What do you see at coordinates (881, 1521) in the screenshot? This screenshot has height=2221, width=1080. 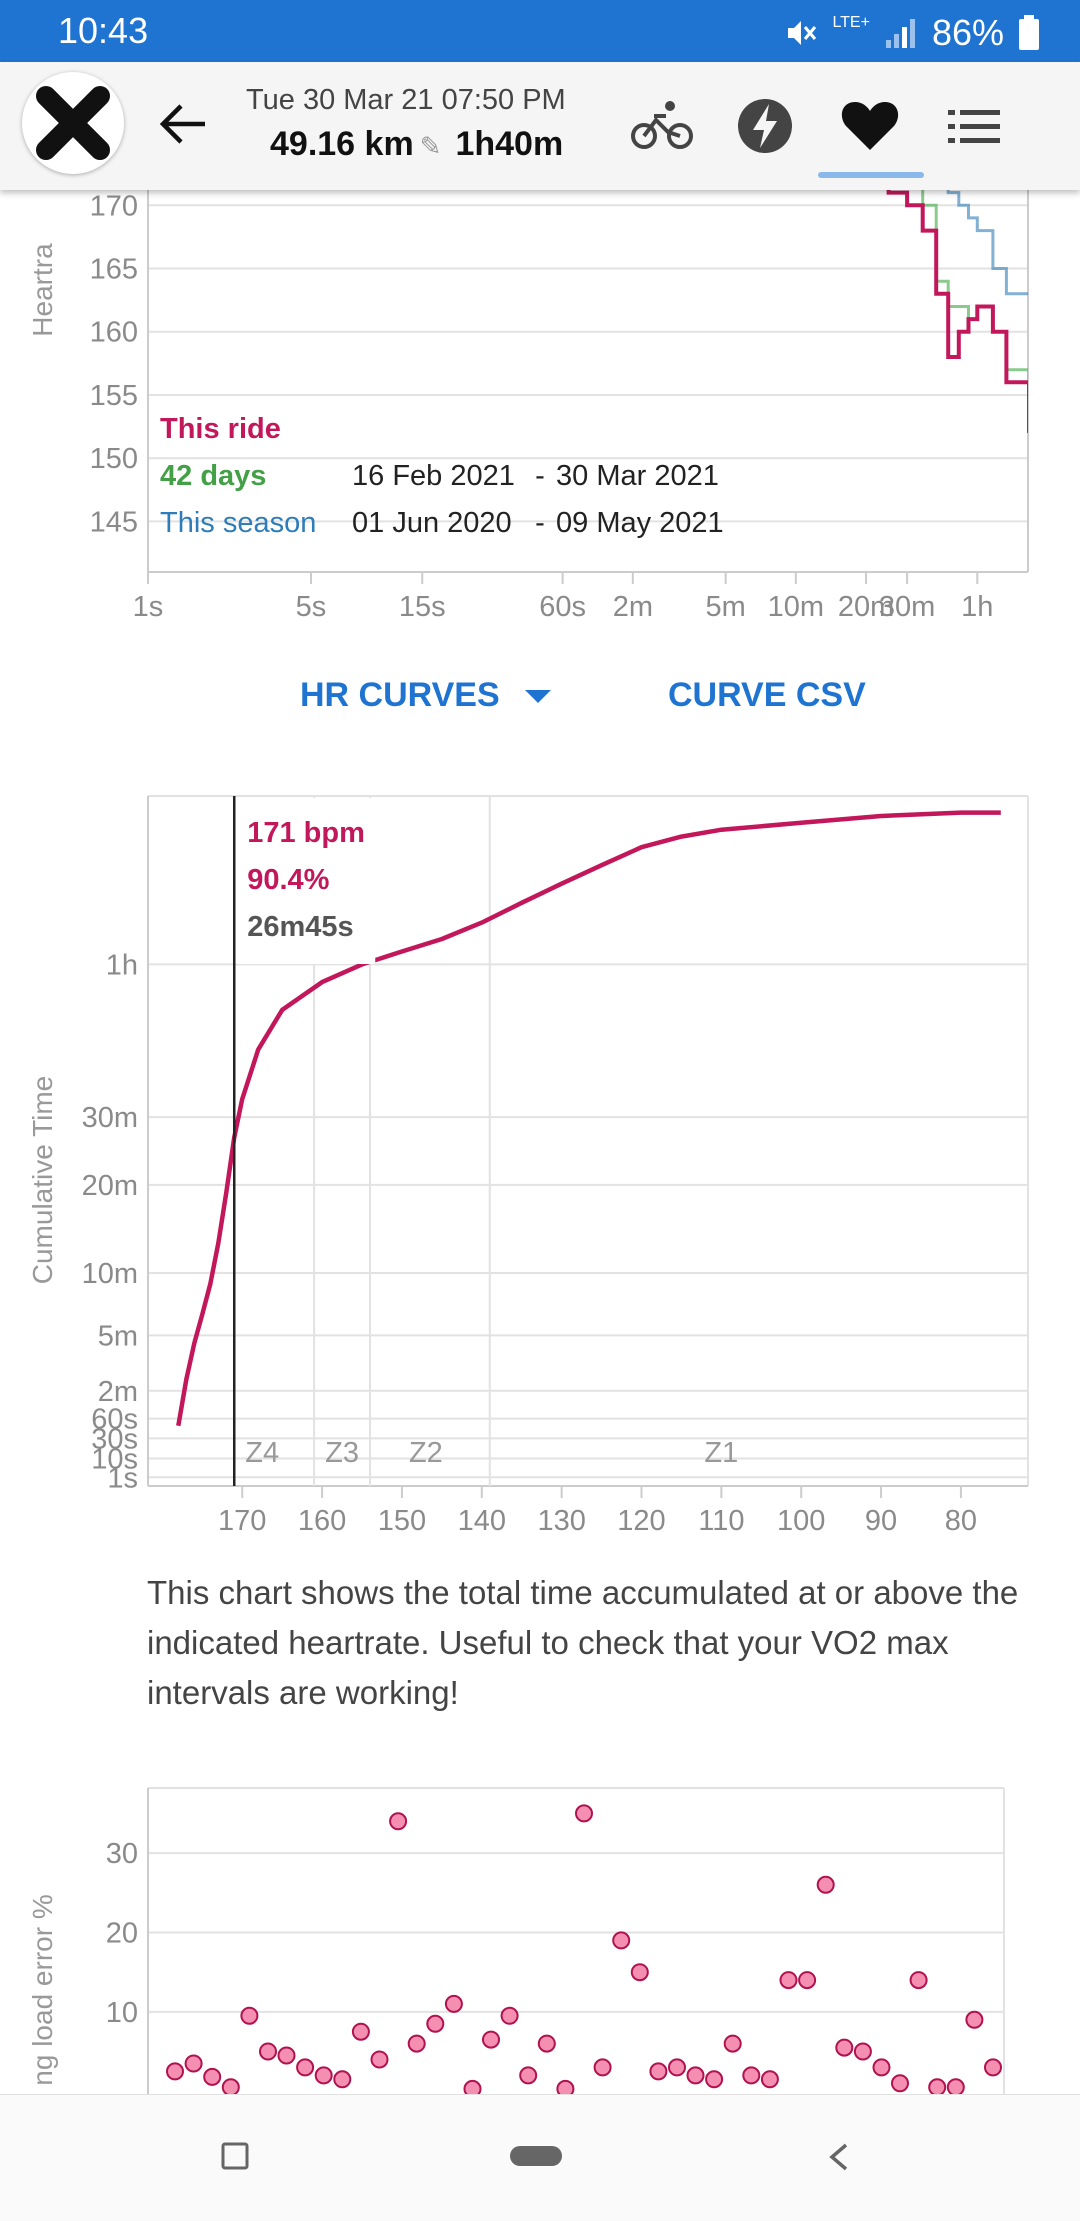 I see `cum-x-tick: 90` at bounding box center [881, 1521].